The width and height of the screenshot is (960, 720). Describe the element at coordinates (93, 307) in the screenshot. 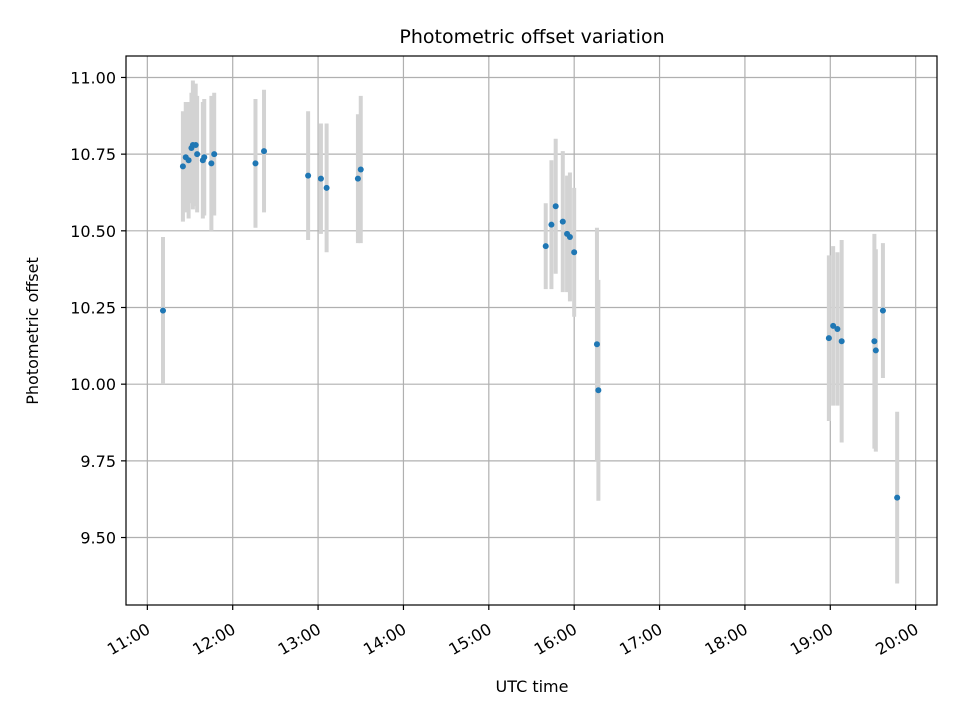

I see `y-tick-label: 10.25` at that location.